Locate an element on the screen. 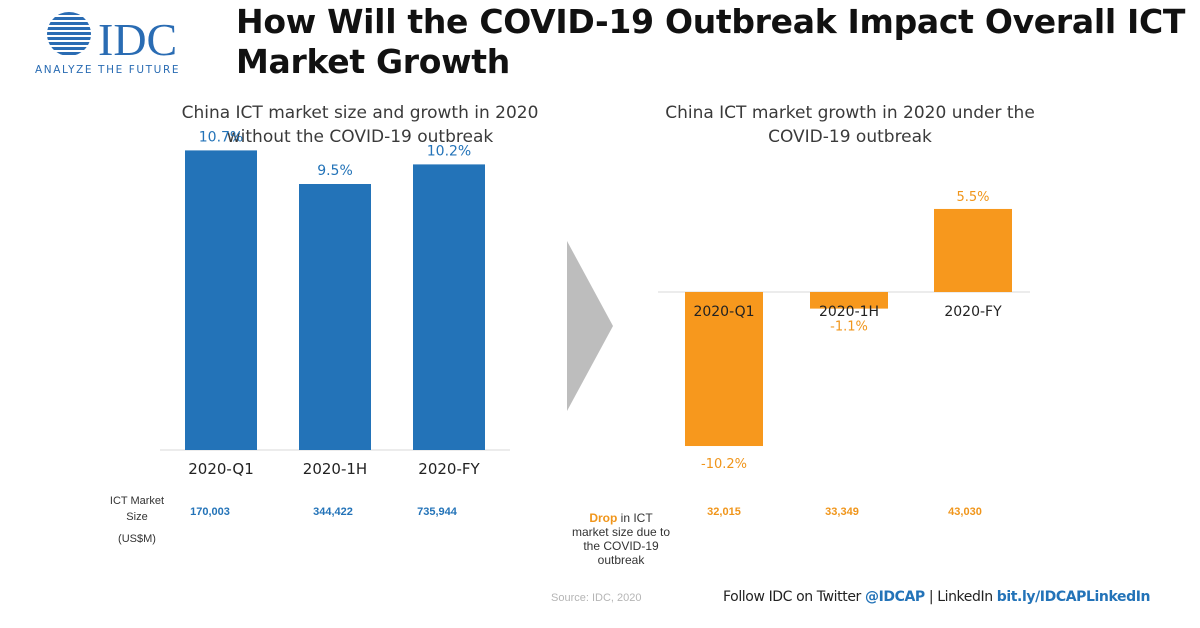  market-size-fy: 735,944 is located at coordinates (437, 512).